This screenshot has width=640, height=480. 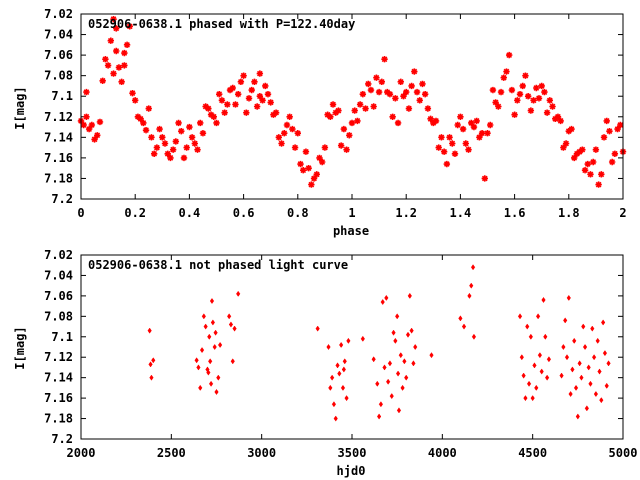 I want to click on phased-xtick-label: 1.4, so click(x=461, y=213).